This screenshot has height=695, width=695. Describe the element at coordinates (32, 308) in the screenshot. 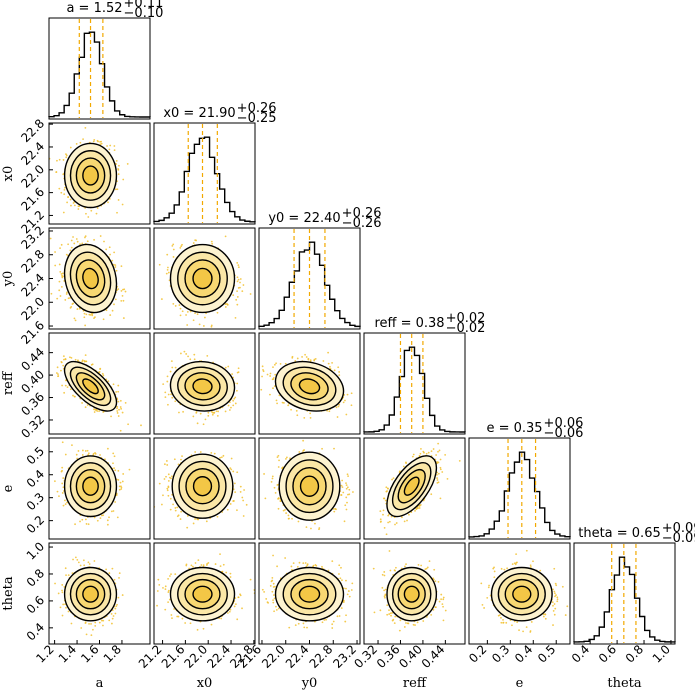

I see `y-tick-label-y0: 22.0` at that location.